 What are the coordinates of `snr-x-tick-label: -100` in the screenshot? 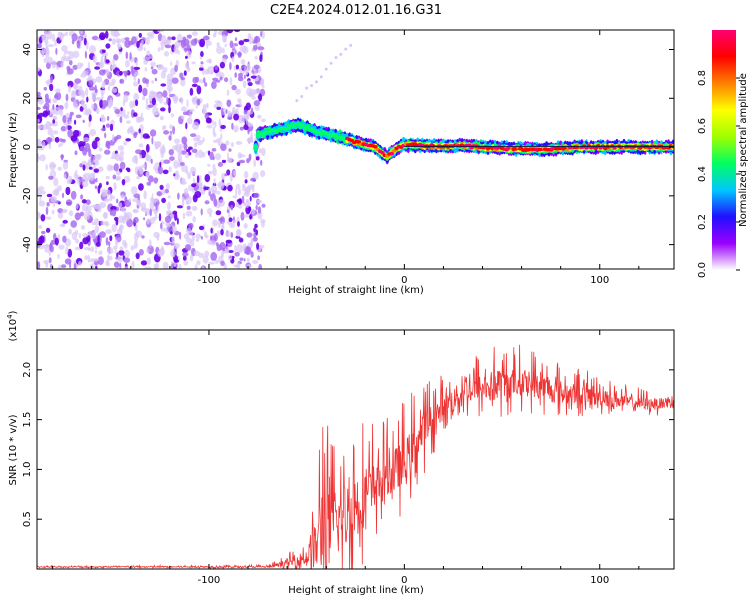 It's located at (209, 580).